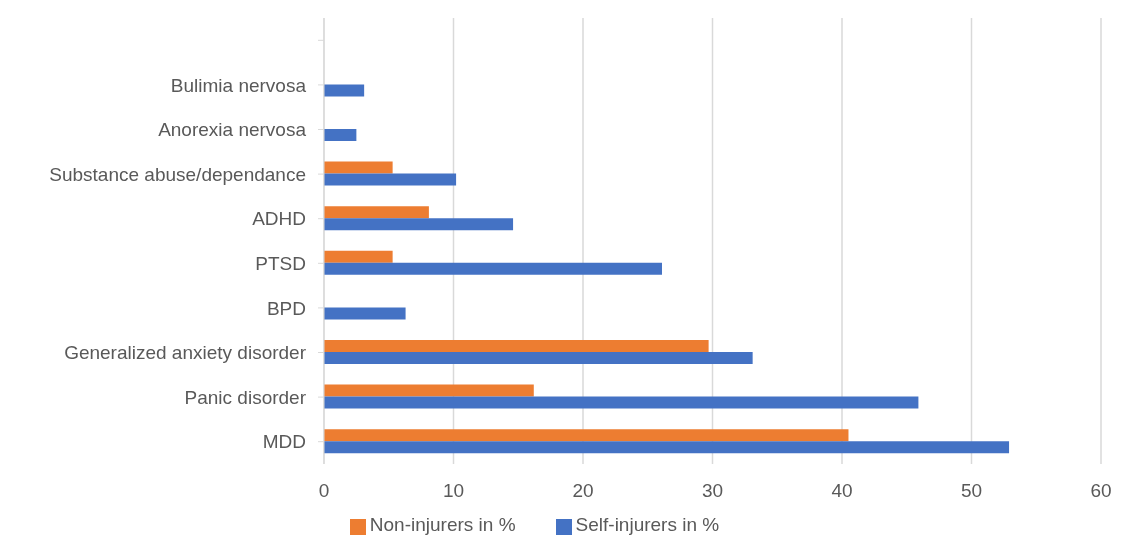  Describe the element at coordinates (1101, 491) in the screenshot. I see `x-tick-label: 60` at that location.